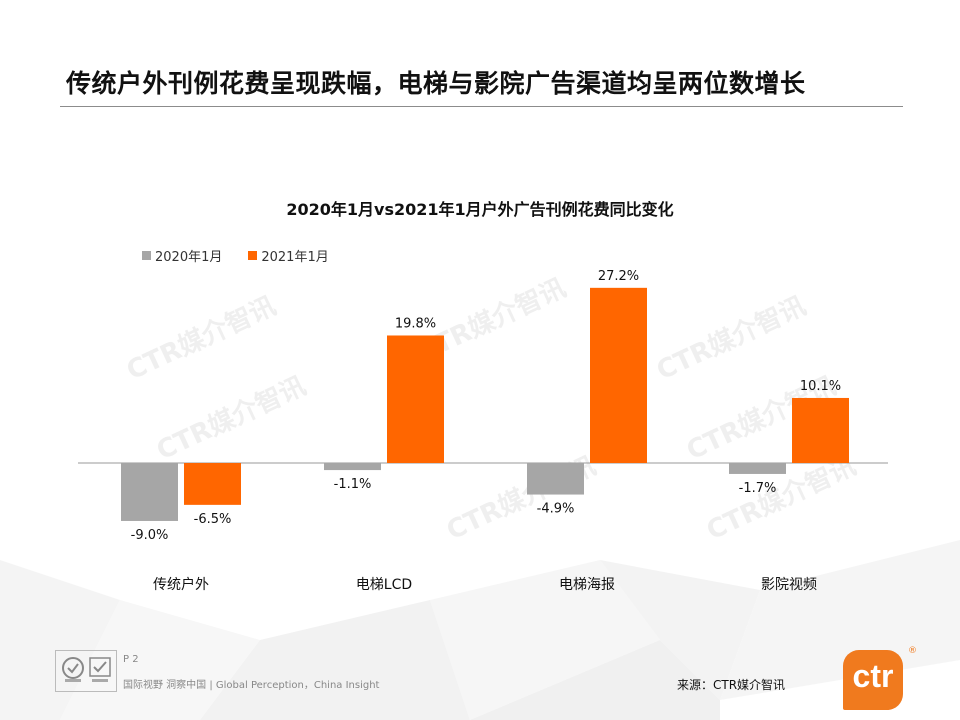 The image size is (960, 720). What do you see at coordinates (731, 685) in the screenshot?
I see `source-note: 来源：CTR媒介智讯` at bounding box center [731, 685].